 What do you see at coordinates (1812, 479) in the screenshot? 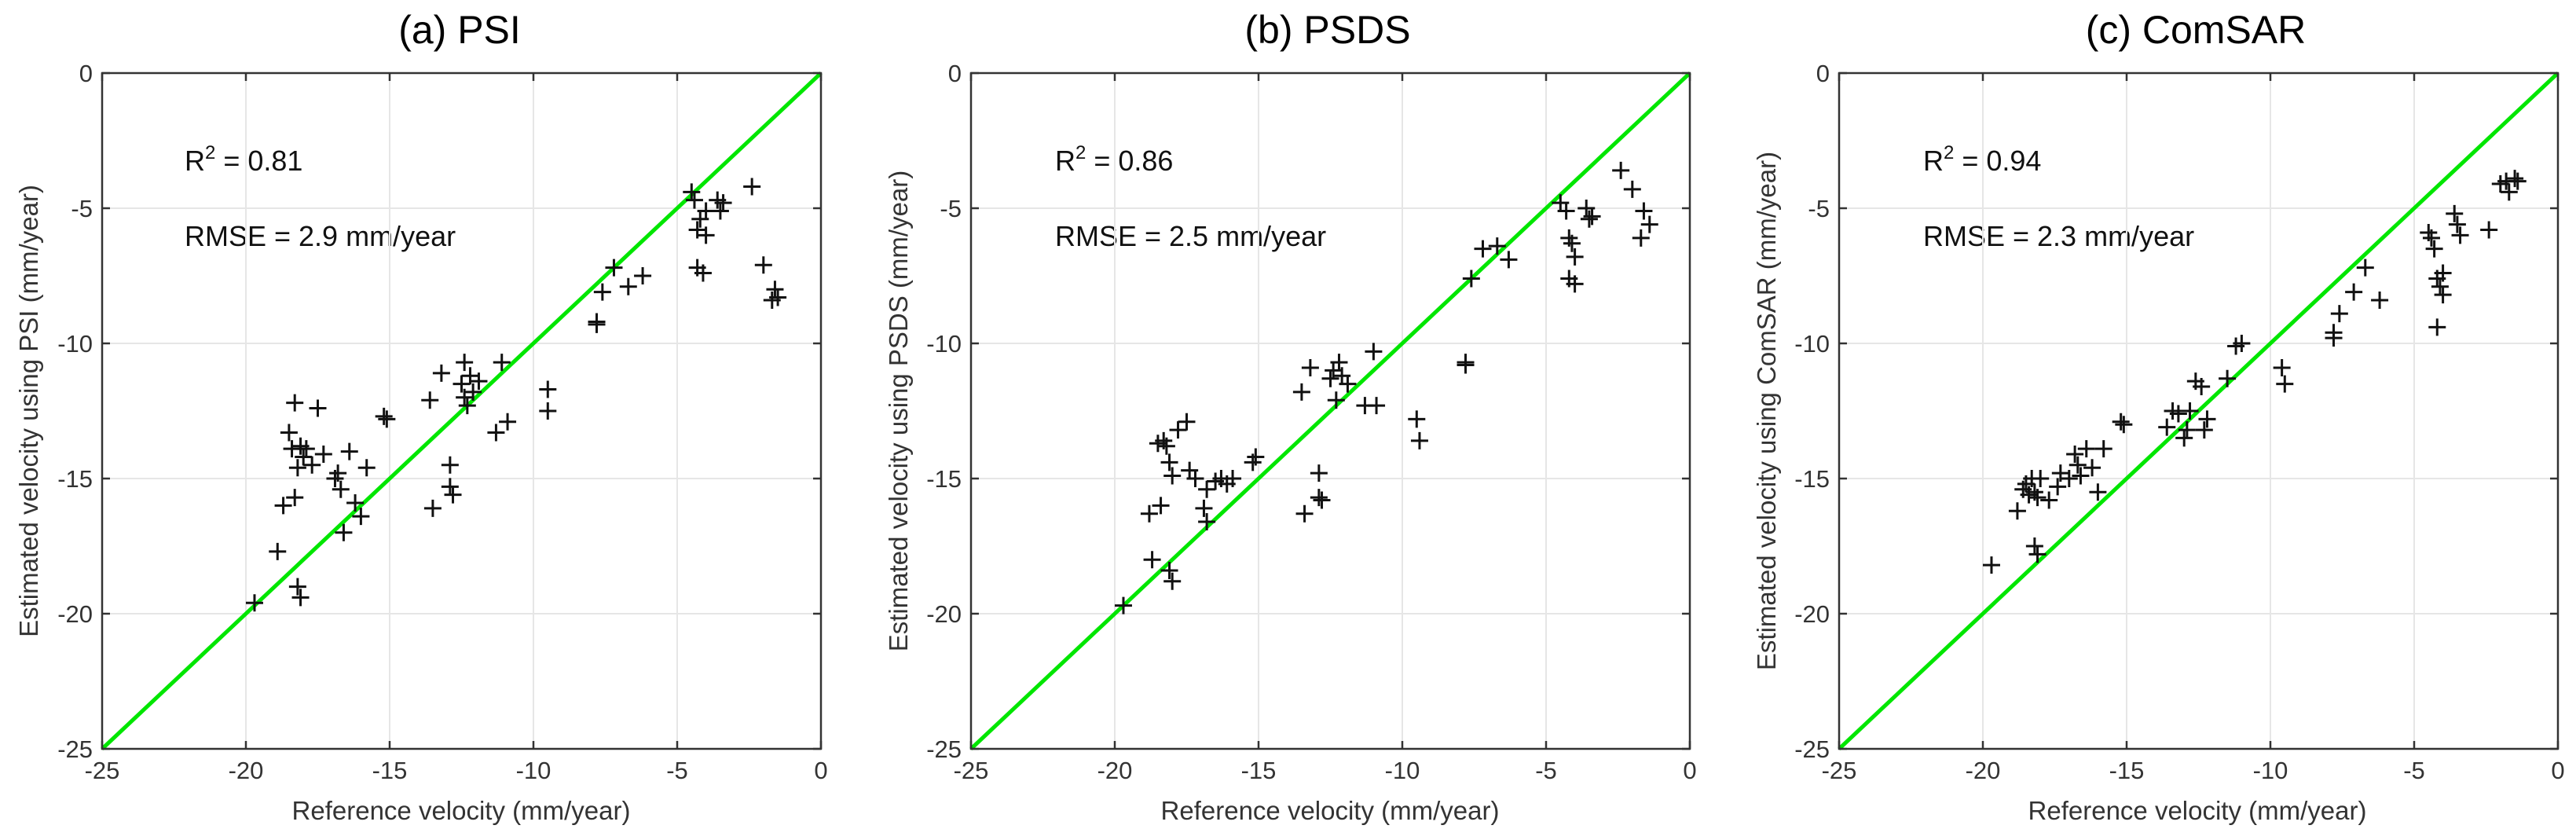
I see `y-tick-label: -15` at bounding box center [1812, 479].